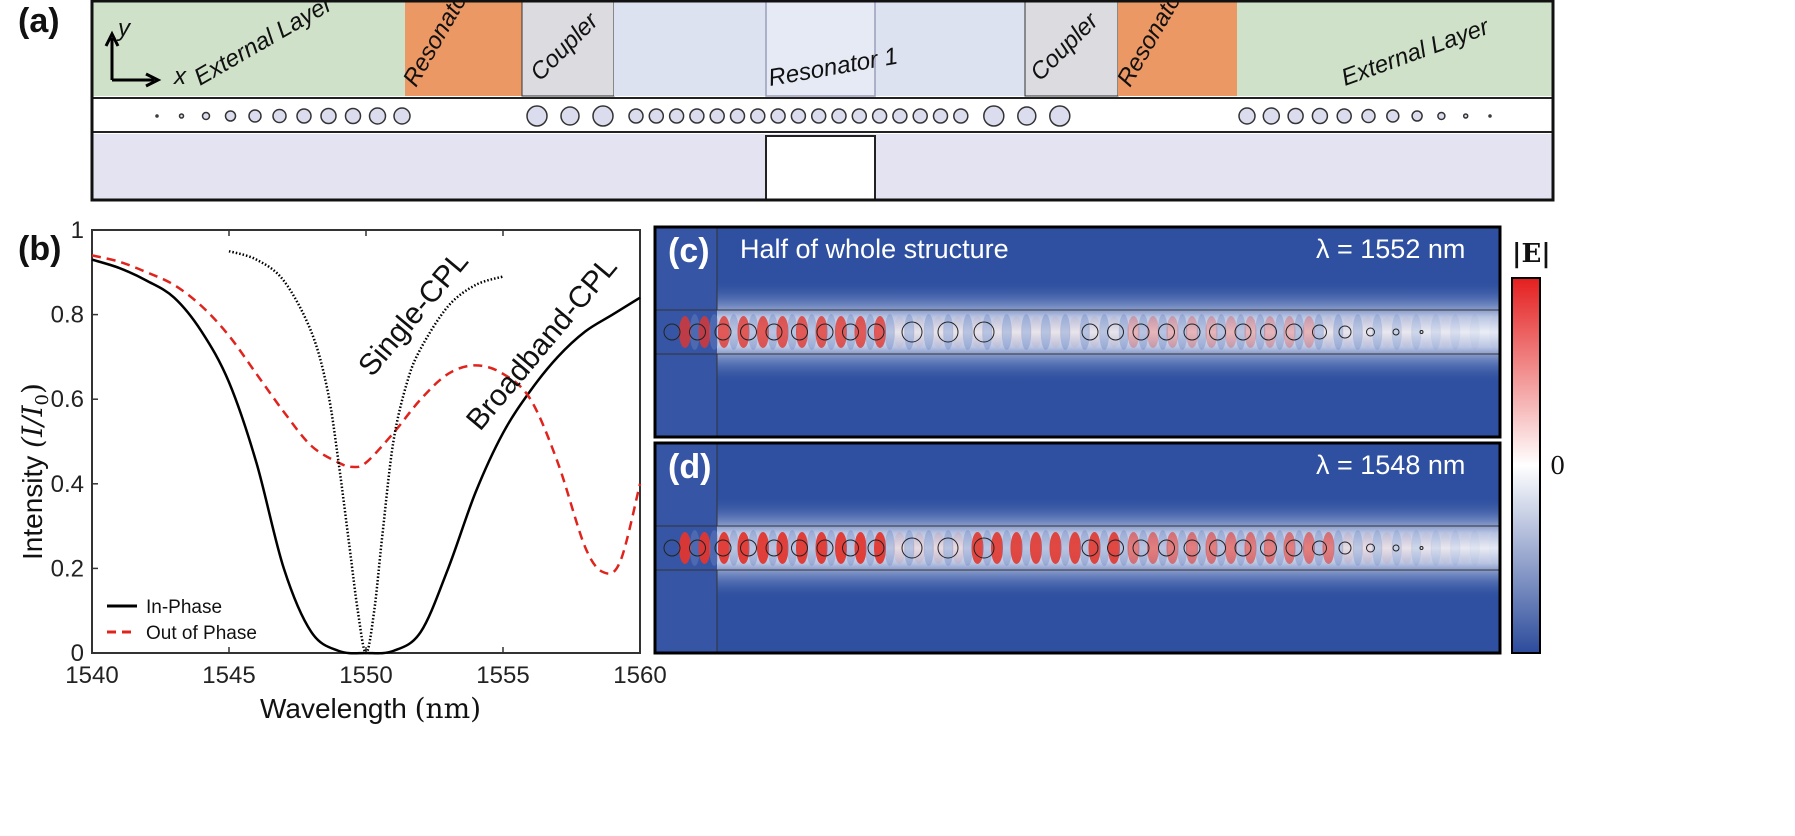 This screenshot has height=836, width=1795. Describe the element at coordinates (145, 52) in the screenshot. I see `axes-icon: y x` at that location.